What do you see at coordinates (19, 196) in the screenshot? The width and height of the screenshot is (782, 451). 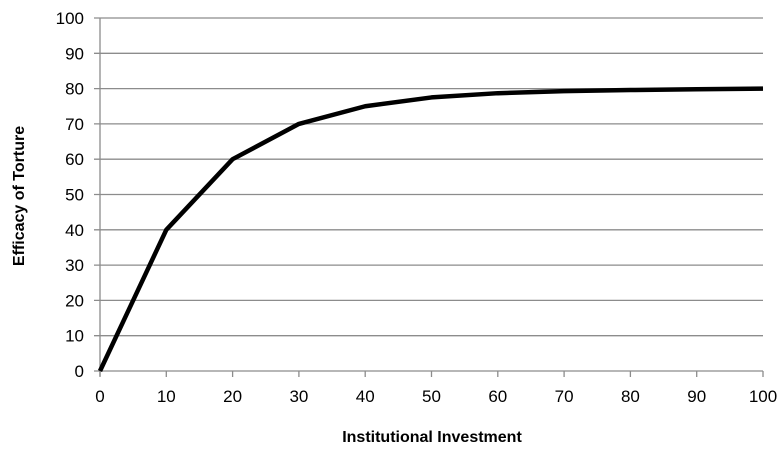 I see `y-axis-title: Efficacy of Torture` at bounding box center [19, 196].